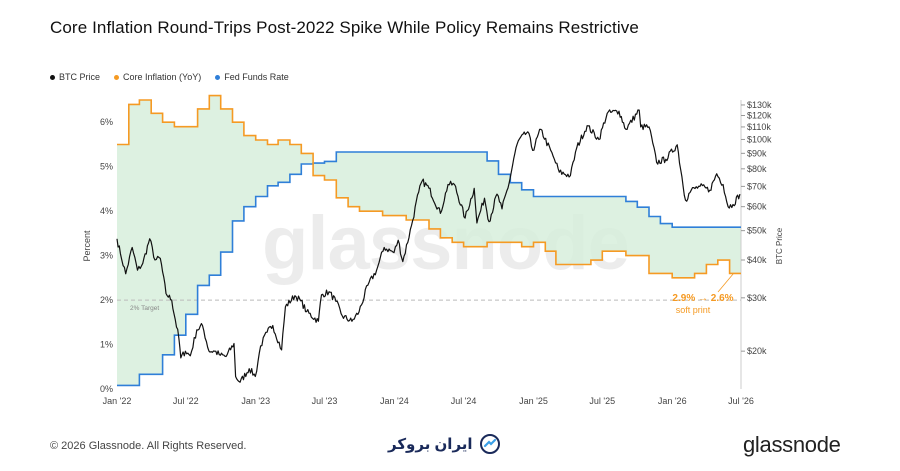 The height and width of the screenshot is (471, 900). Describe the element at coordinates (186, 401) in the screenshot. I see `x-tick-label: Jul '22` at that location.